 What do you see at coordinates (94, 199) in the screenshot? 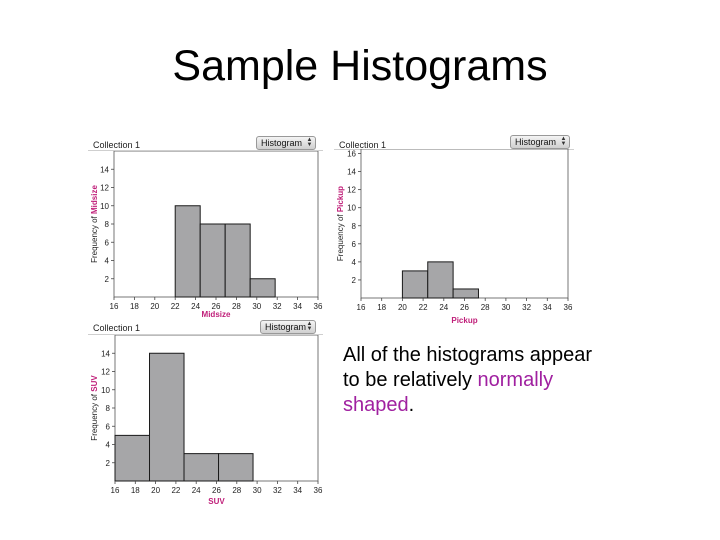
I see `y-axis-label-variable: Midsize` at bounding box center [94, 199].